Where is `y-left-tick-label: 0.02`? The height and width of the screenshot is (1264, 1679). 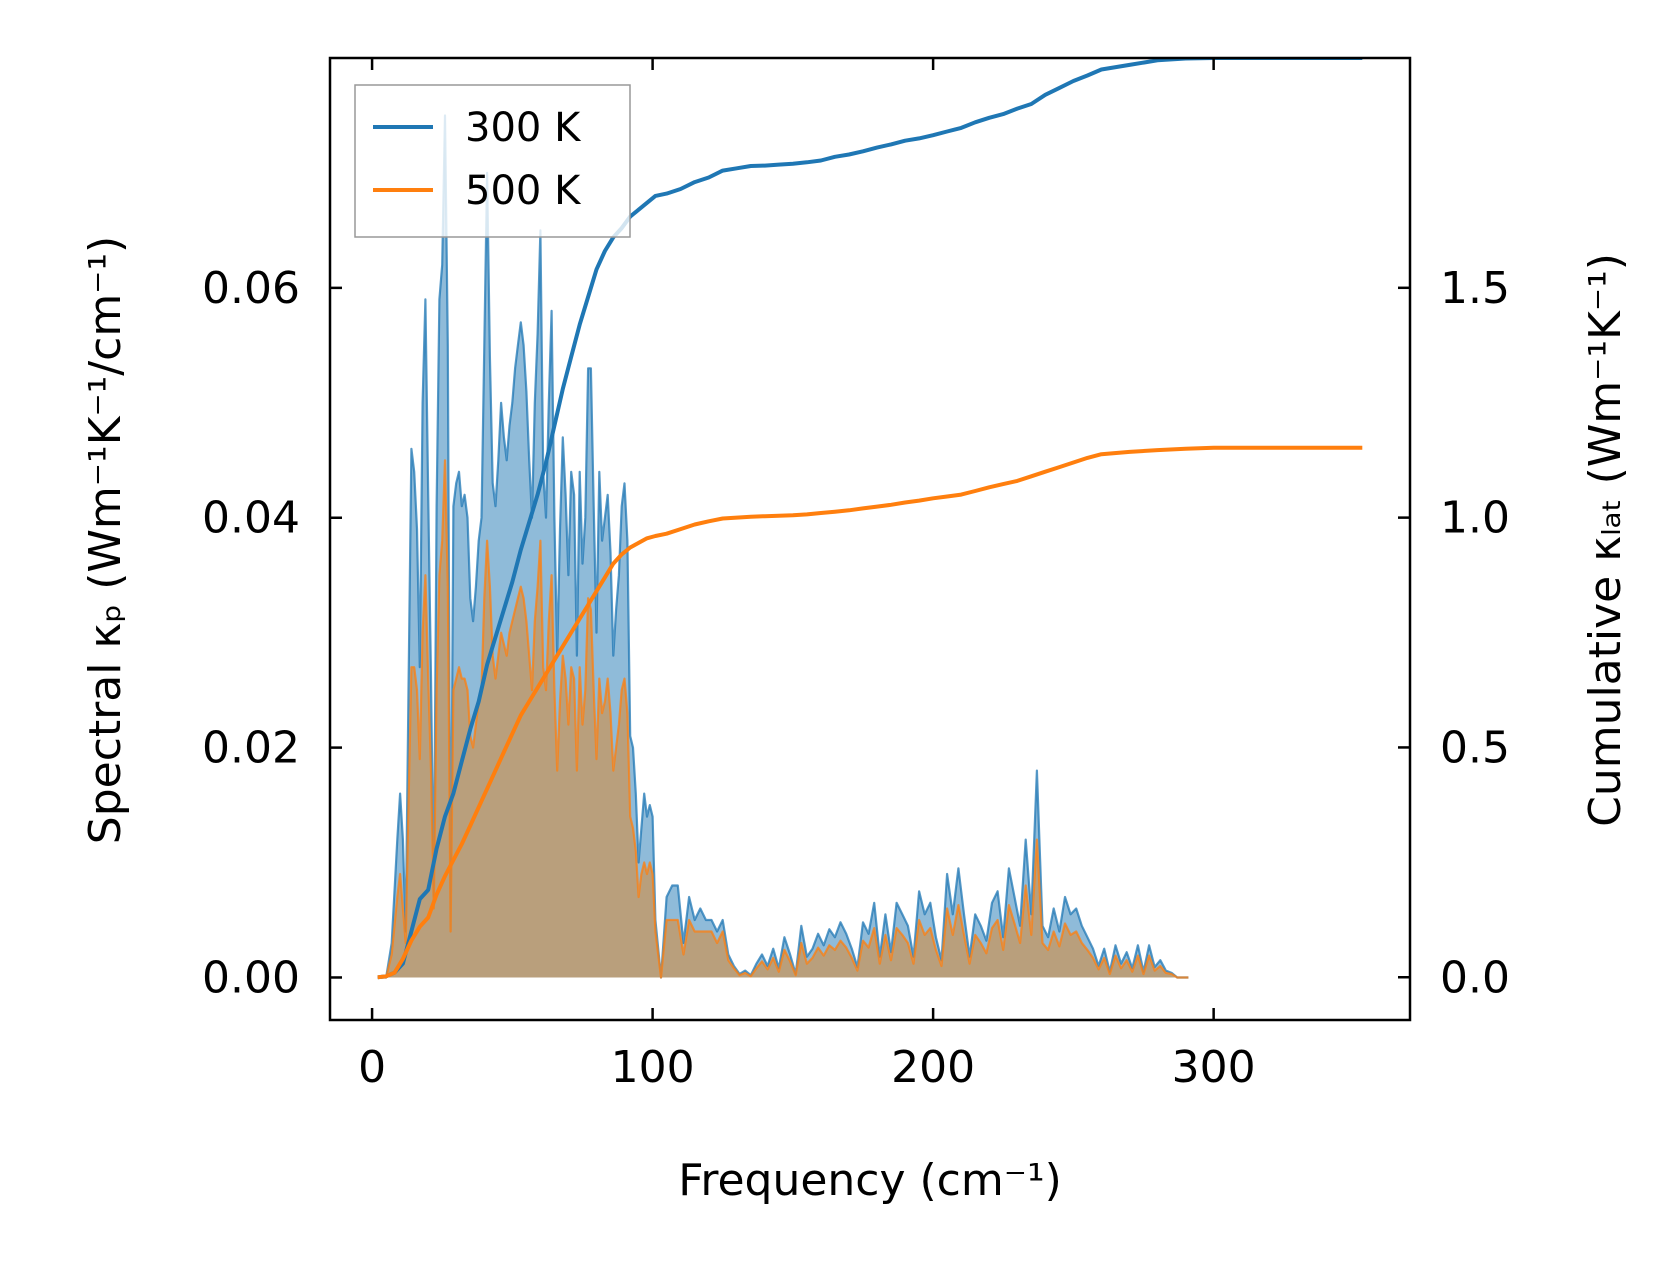 y-left-tick-label: 0.02 is located at coordinates (251, 748).